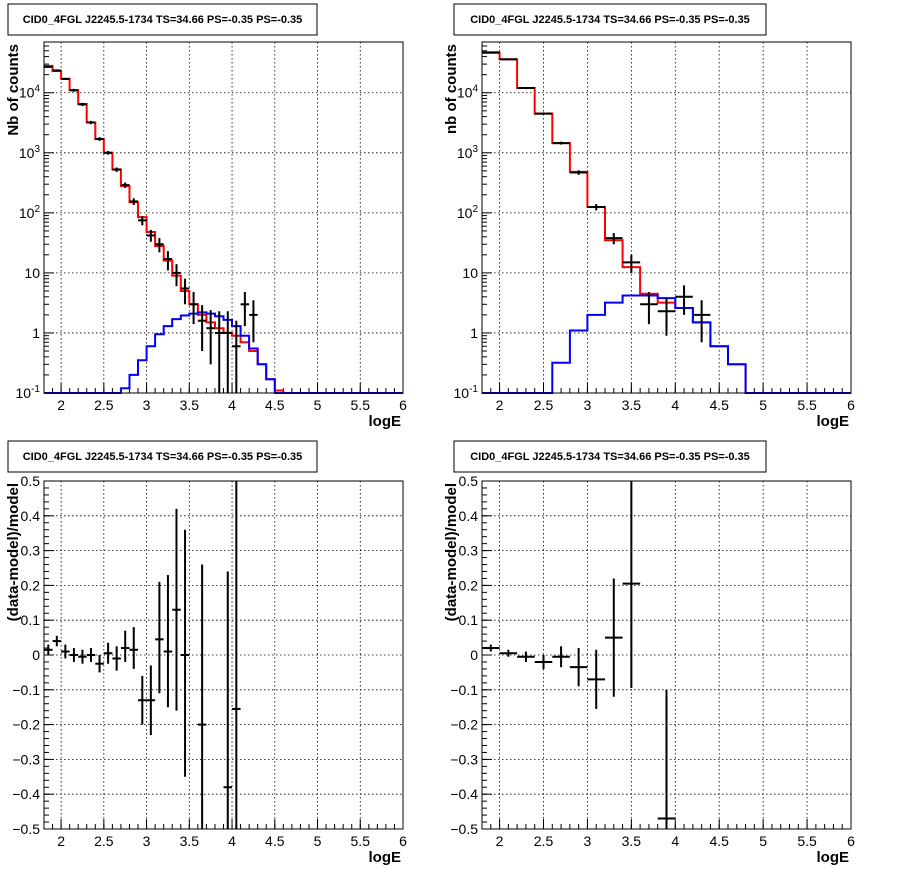 Image resolution: width=898 pixels, height=875 pixels. Describe the element at coordinates (464, 794) in the screenshot. I see `y-tick-label: −0.4` at that location.